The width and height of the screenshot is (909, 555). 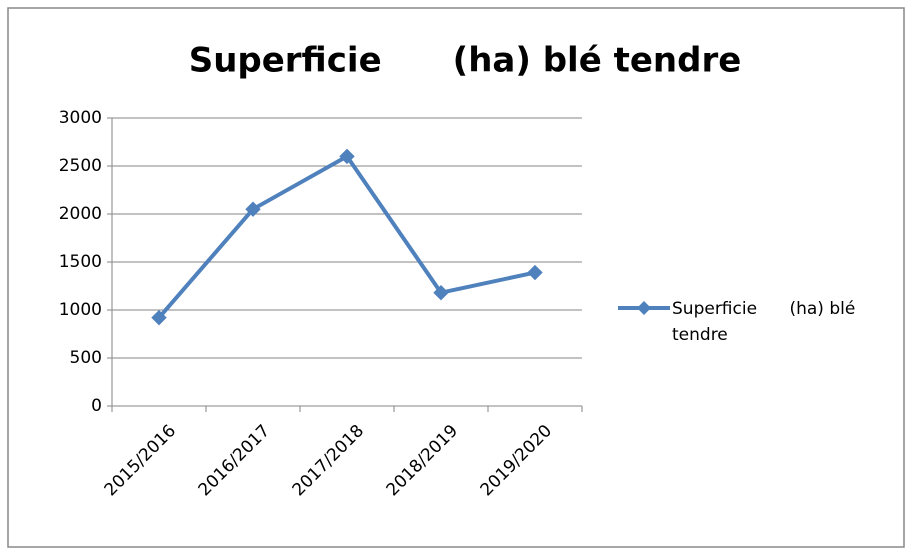 I want to click on legend-marker, so click(x=644, y=308).